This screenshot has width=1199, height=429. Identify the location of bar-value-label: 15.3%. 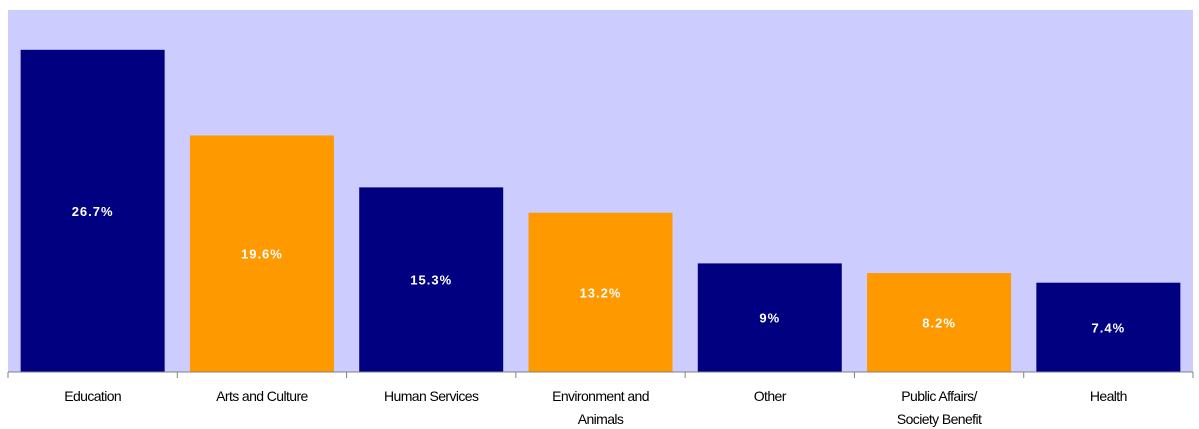
(431, 280).